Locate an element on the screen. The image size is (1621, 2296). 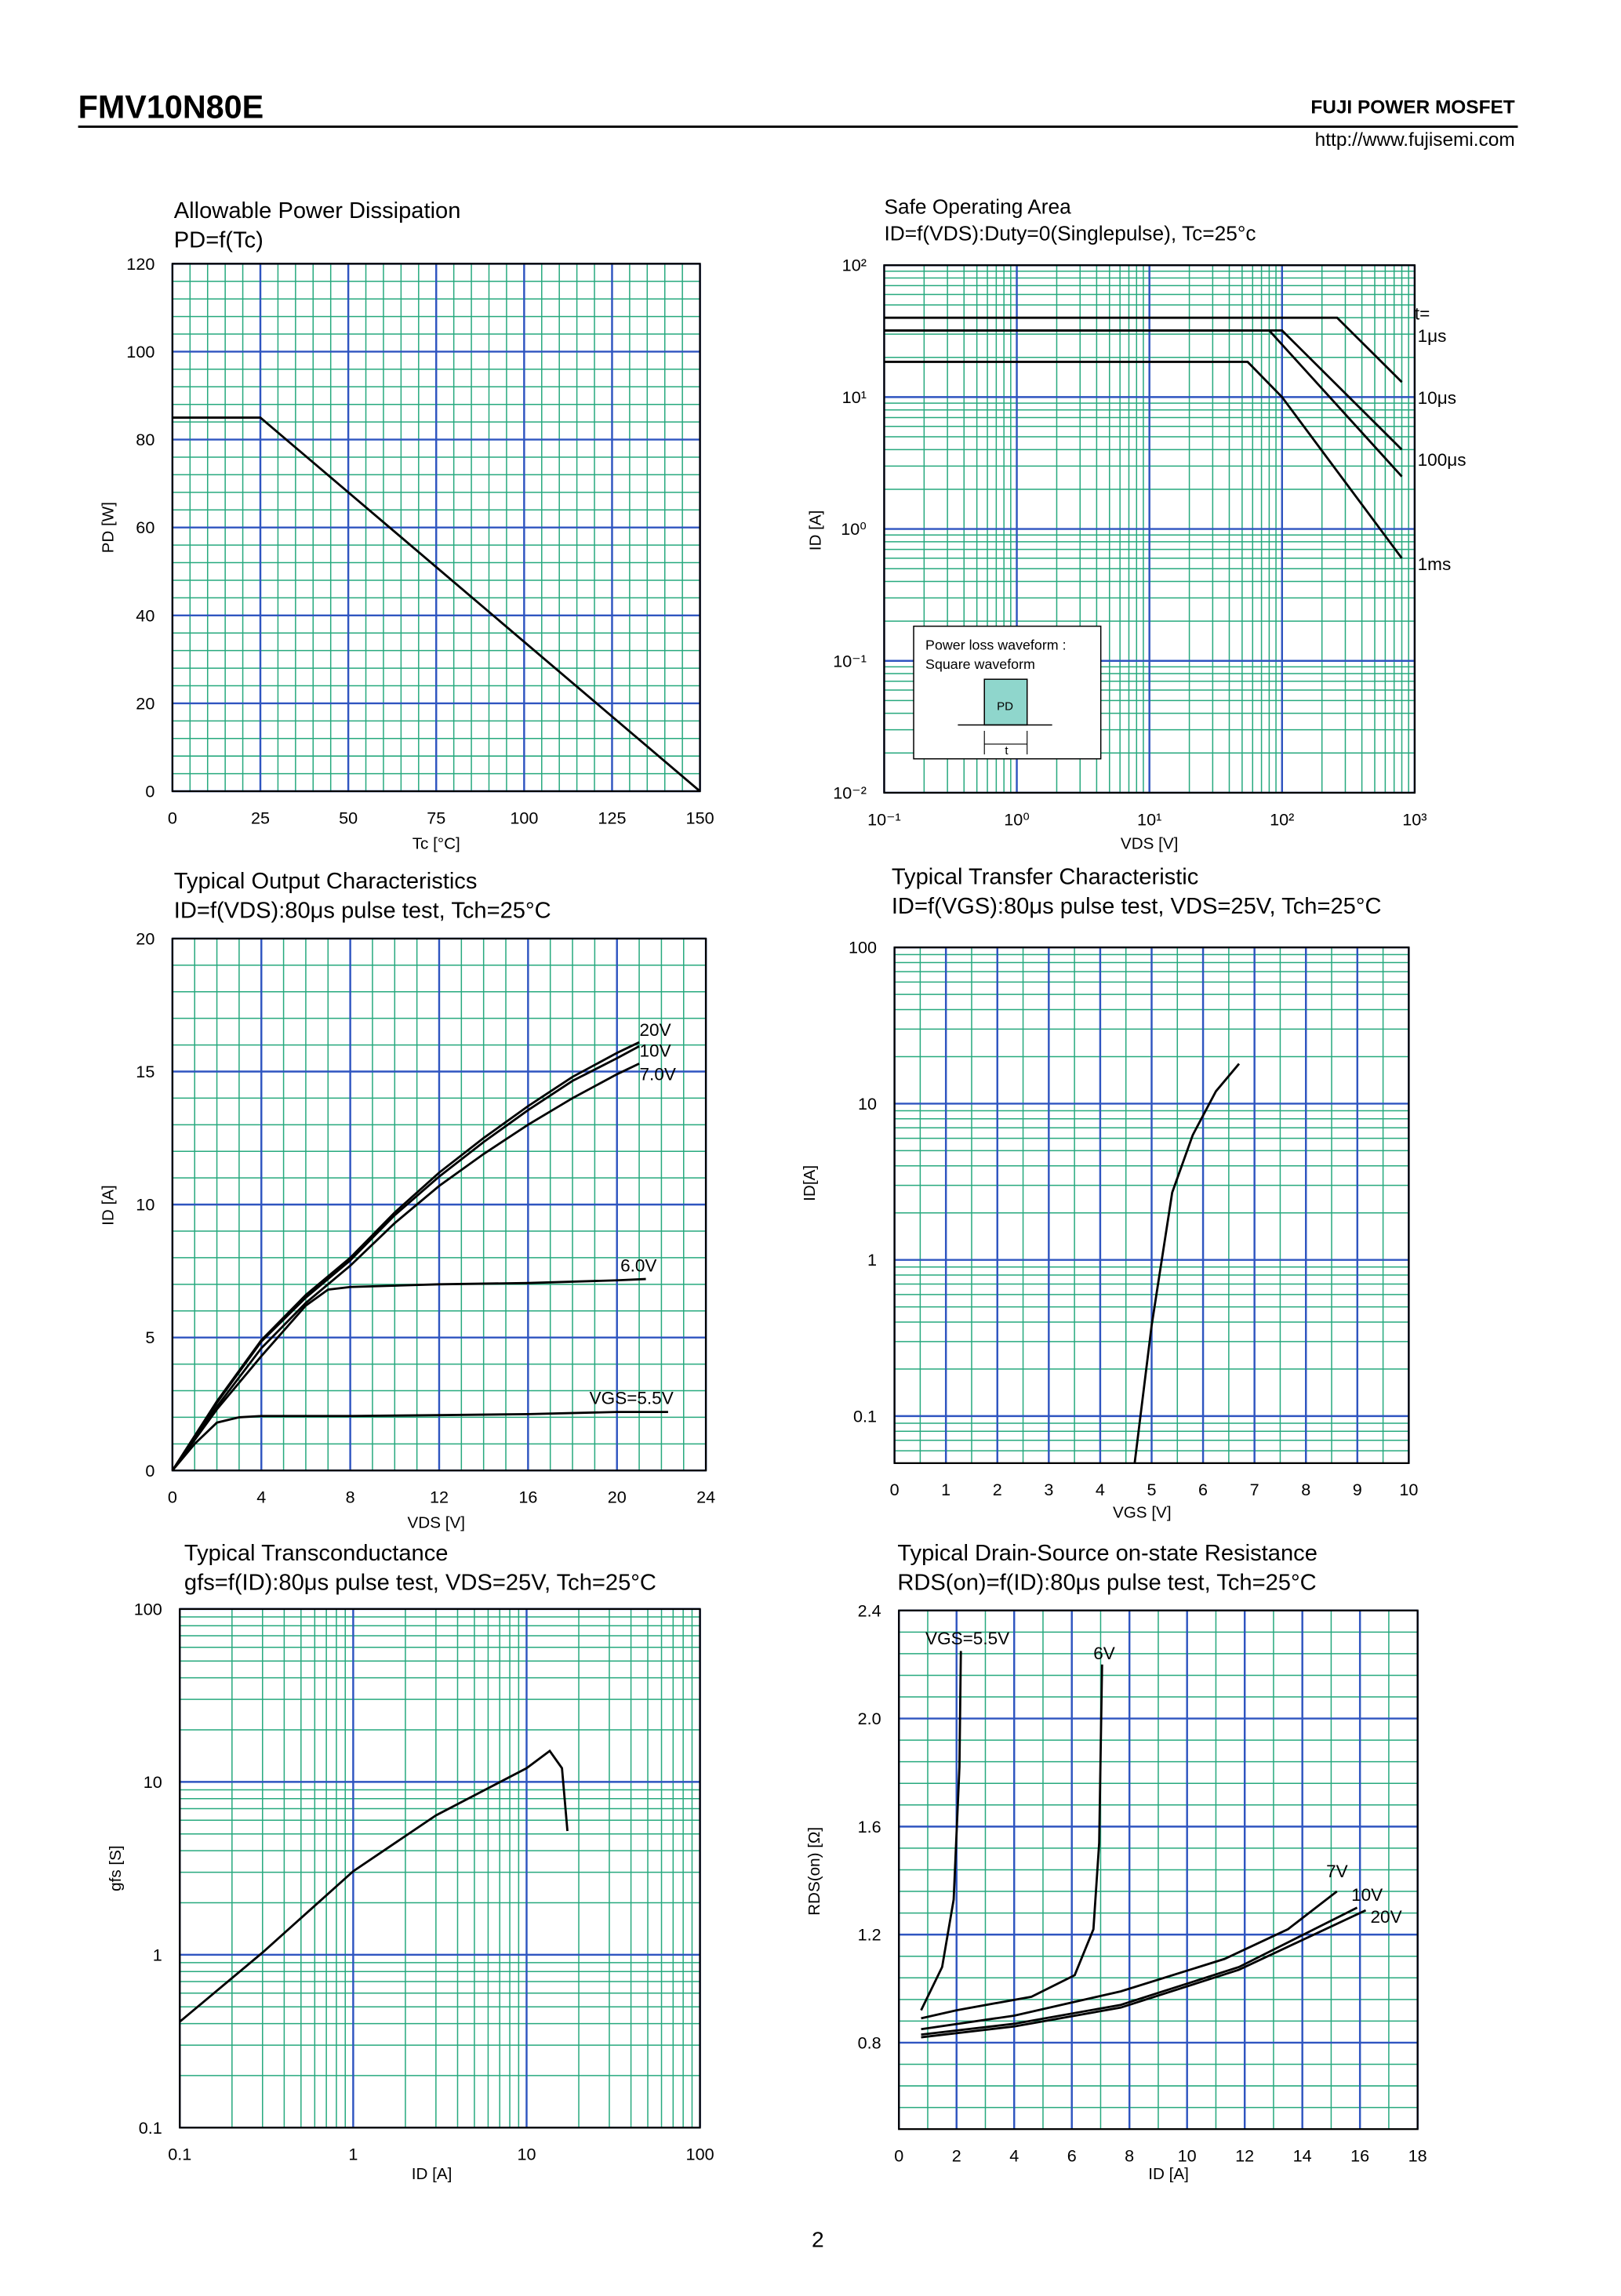
y-tick-label: 2.0 is located at coordinates (869, 1718).